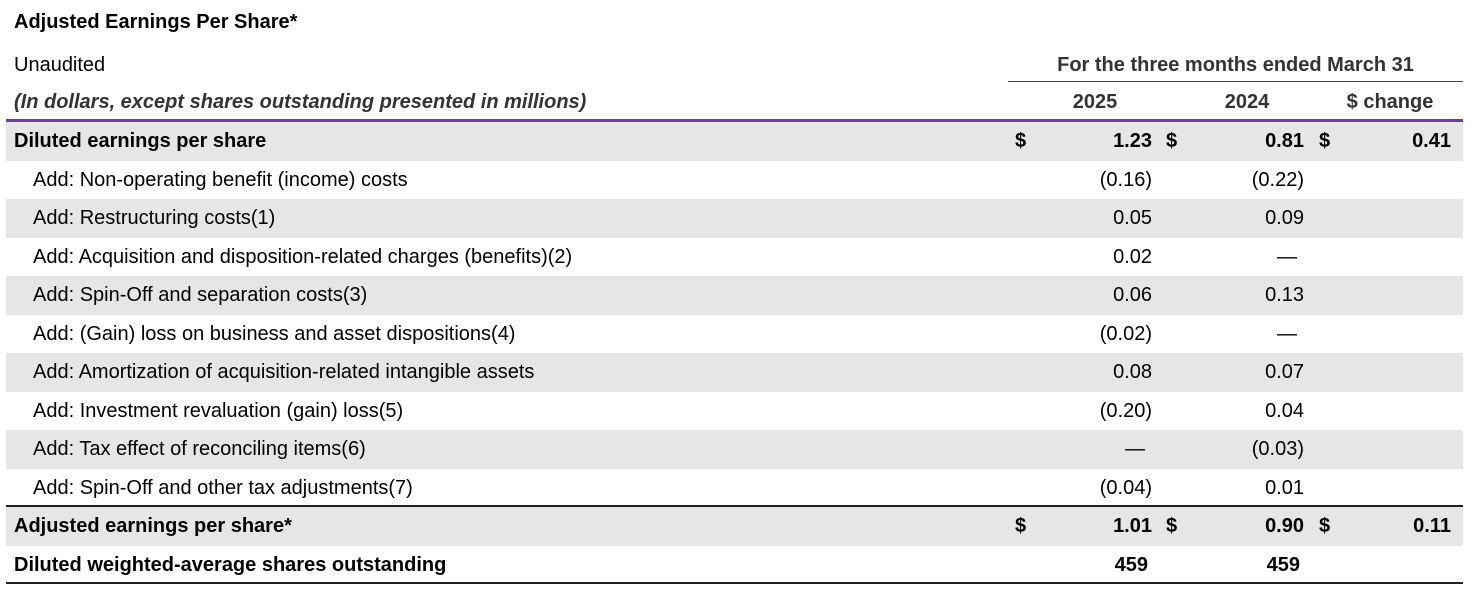 Image resolution: width=1474 pixels, height=591 pixels. Describe the element at coordinates (1132, 218) in the screenshot. I see `value-2025: 0.05` at that location.